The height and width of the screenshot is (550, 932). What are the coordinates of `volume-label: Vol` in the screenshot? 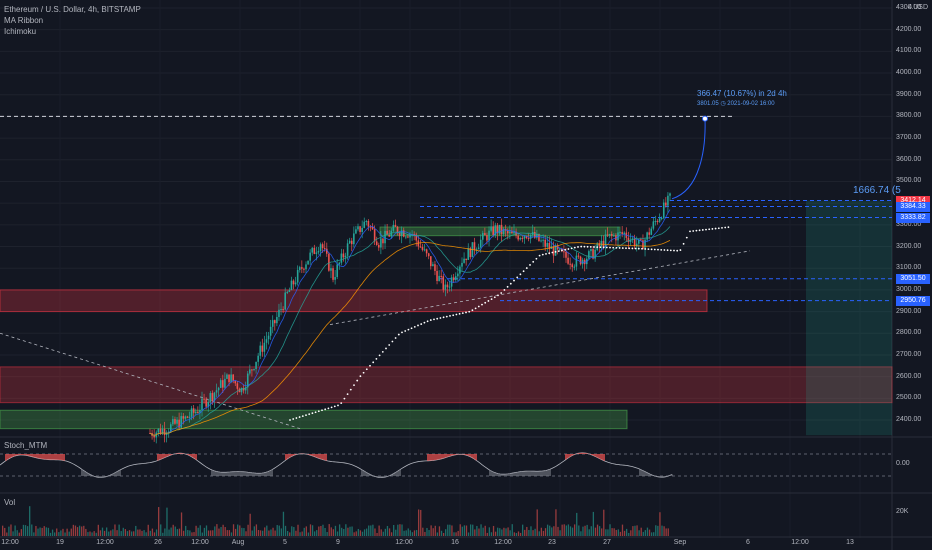 It's located at (10, 502).